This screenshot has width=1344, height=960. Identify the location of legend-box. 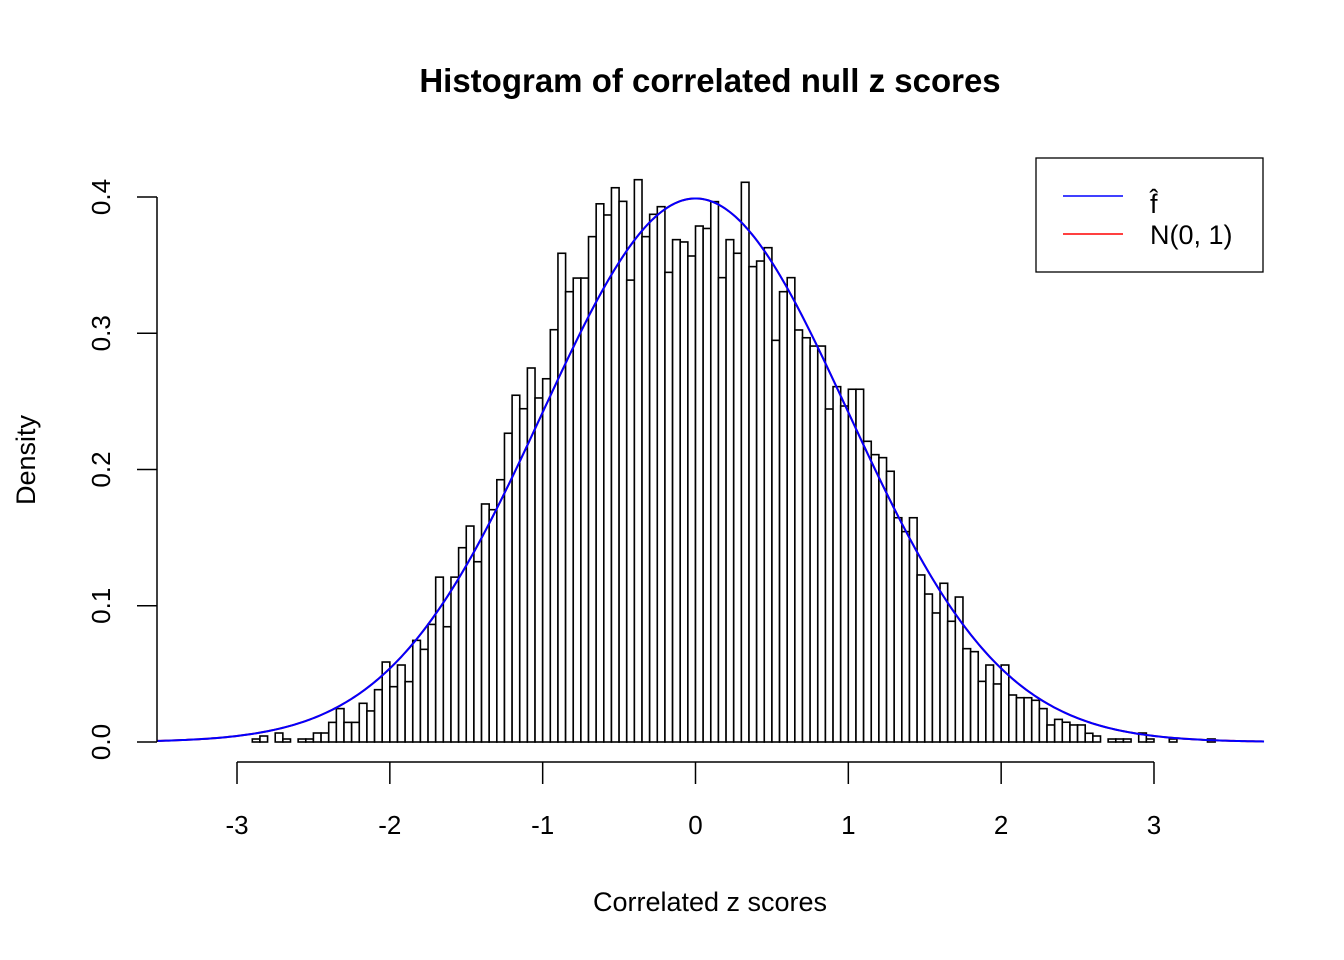
(1149, 215).